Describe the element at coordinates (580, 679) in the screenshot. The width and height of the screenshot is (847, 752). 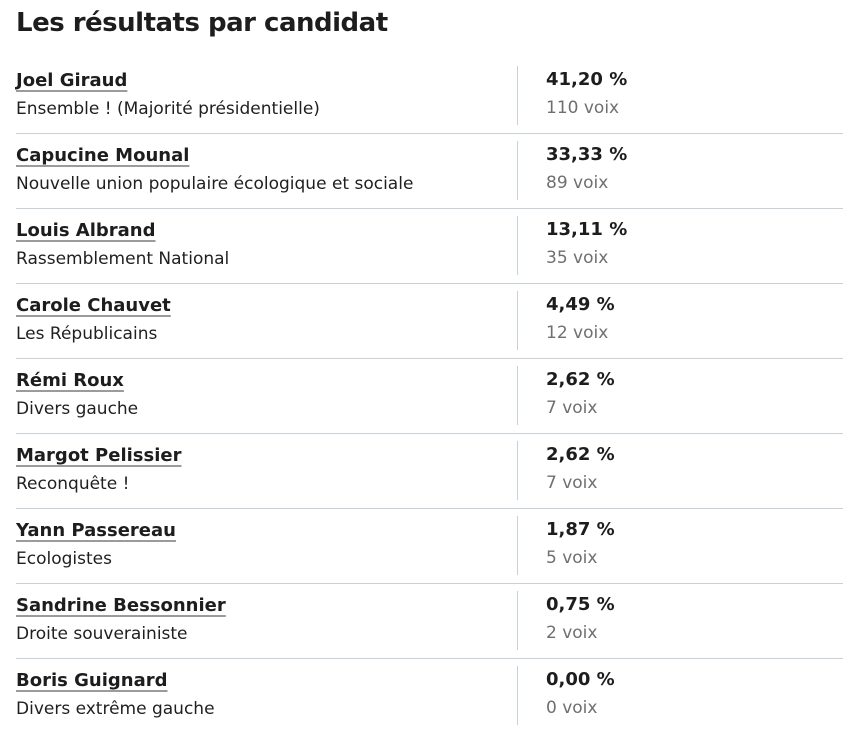
I see `candidate-percent-value: 0,00 %` at that location.